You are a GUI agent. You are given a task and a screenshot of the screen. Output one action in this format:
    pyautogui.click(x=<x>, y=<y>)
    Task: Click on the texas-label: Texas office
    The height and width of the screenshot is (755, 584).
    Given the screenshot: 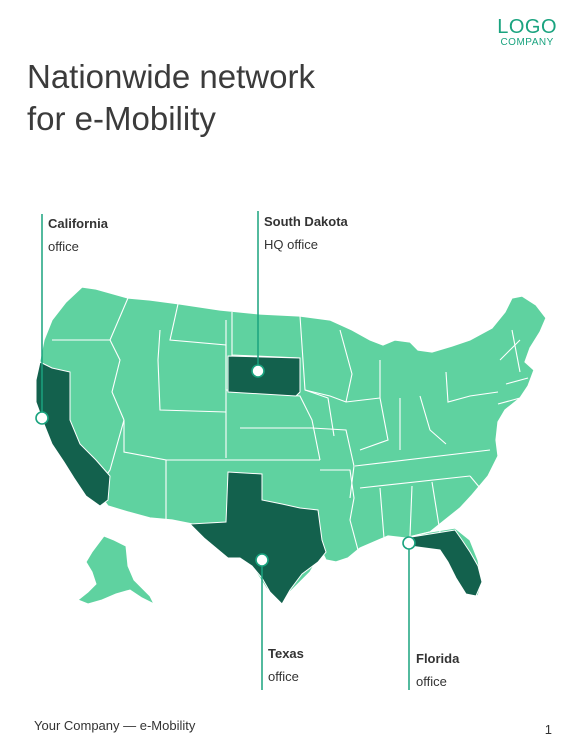 What is the action you would take?
    pyautogui.click(x=286, y=665)
    